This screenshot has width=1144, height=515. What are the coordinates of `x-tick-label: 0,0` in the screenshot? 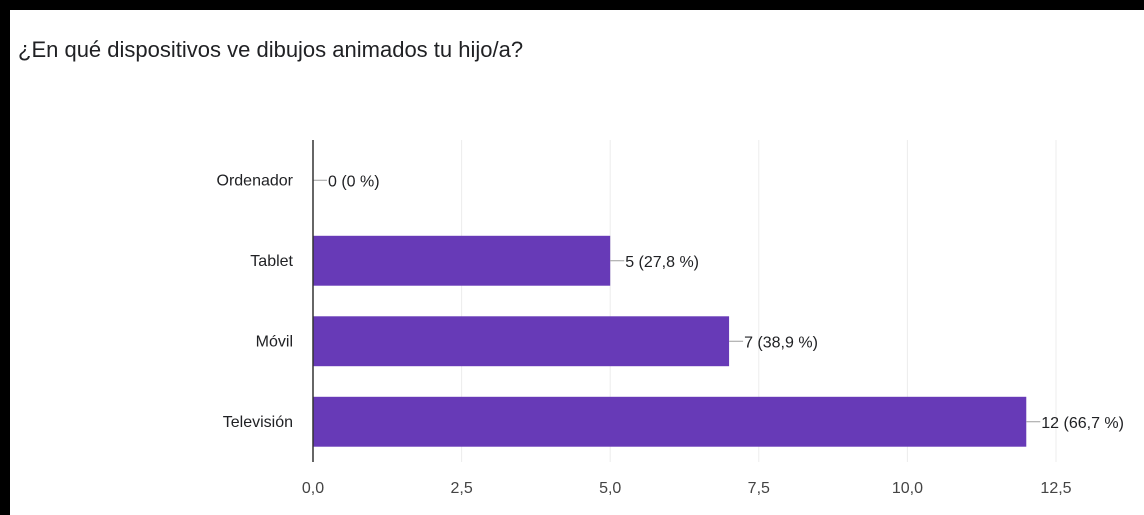 It's located at (313, 488).